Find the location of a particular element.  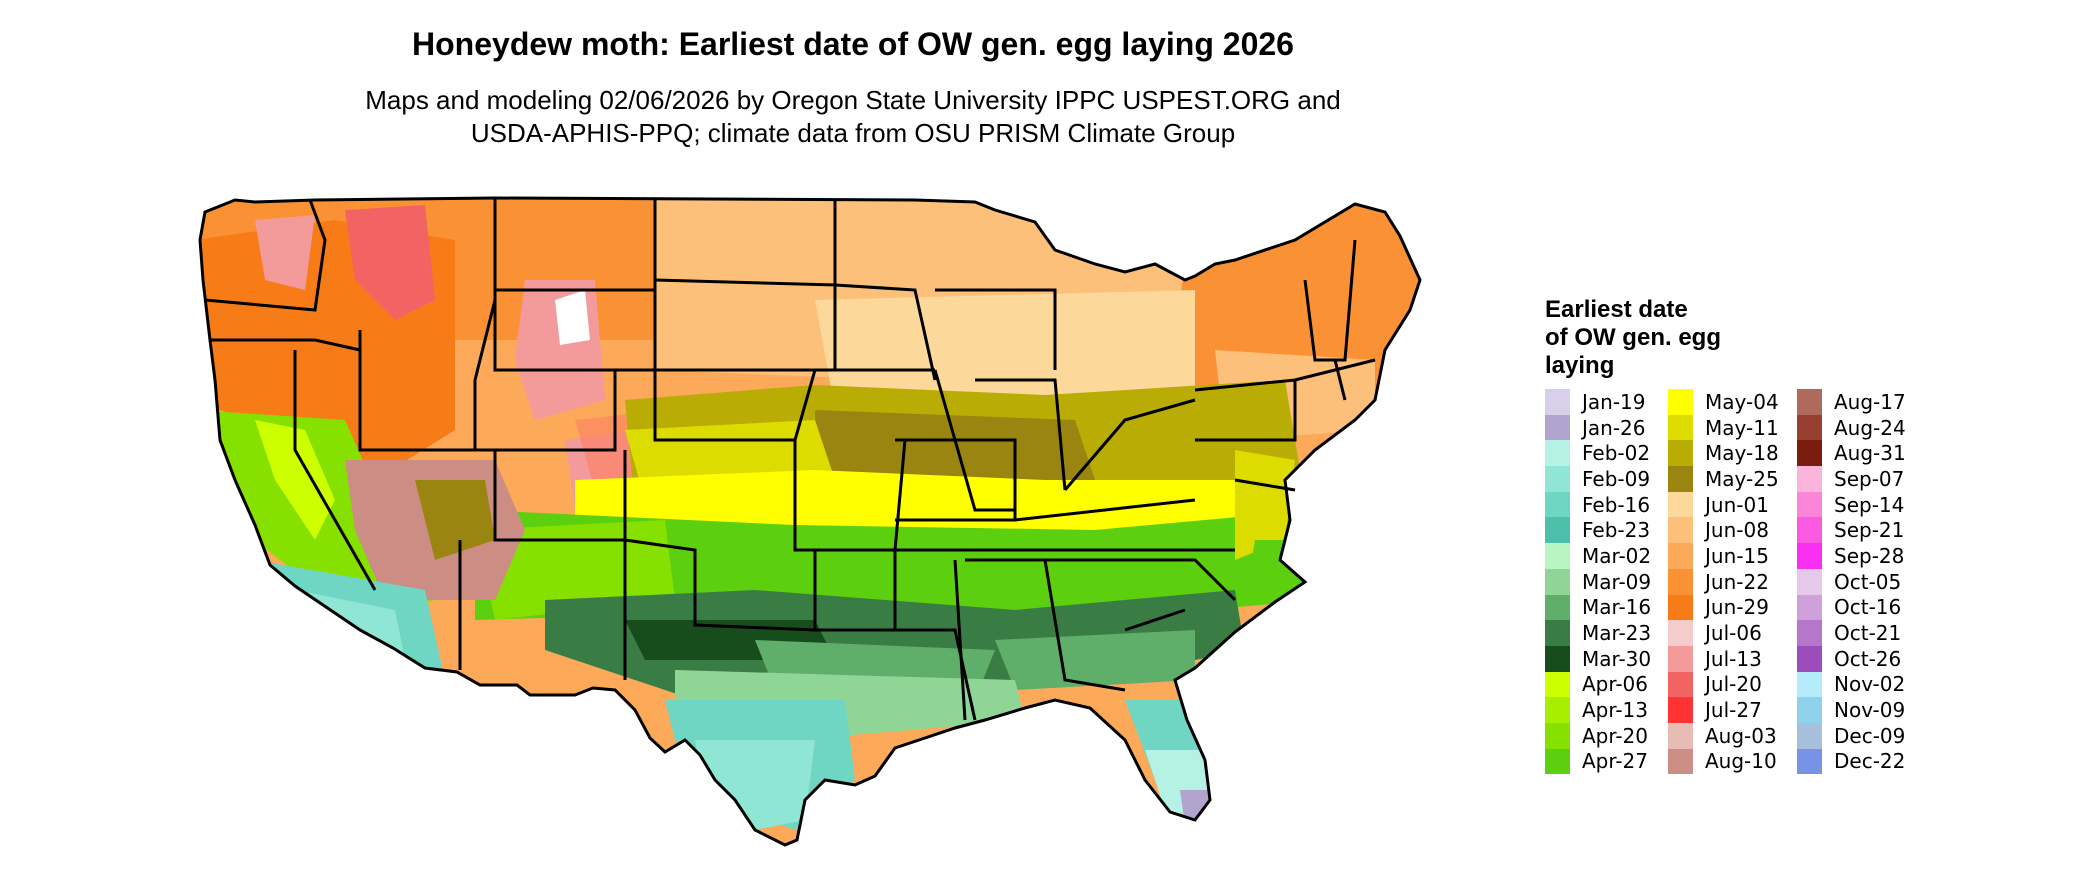

legend-label: Jul-20 is located at coordinates (1733, 684).